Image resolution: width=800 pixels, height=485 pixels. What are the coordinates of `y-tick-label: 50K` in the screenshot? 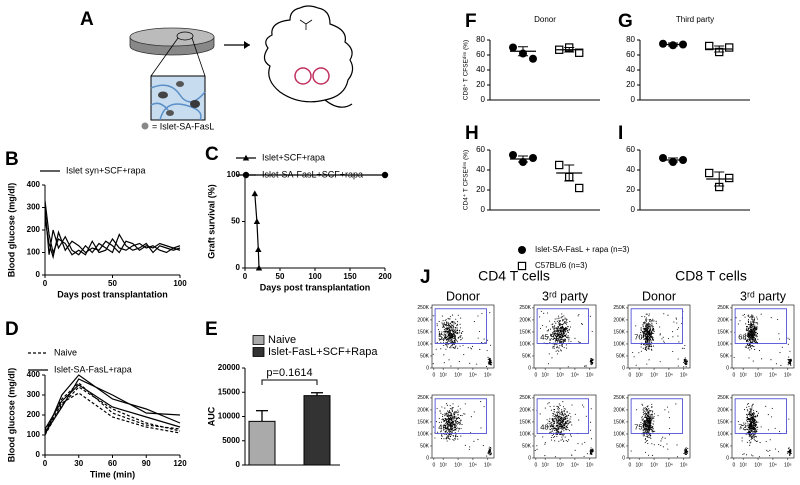 It's located at (725, 356).